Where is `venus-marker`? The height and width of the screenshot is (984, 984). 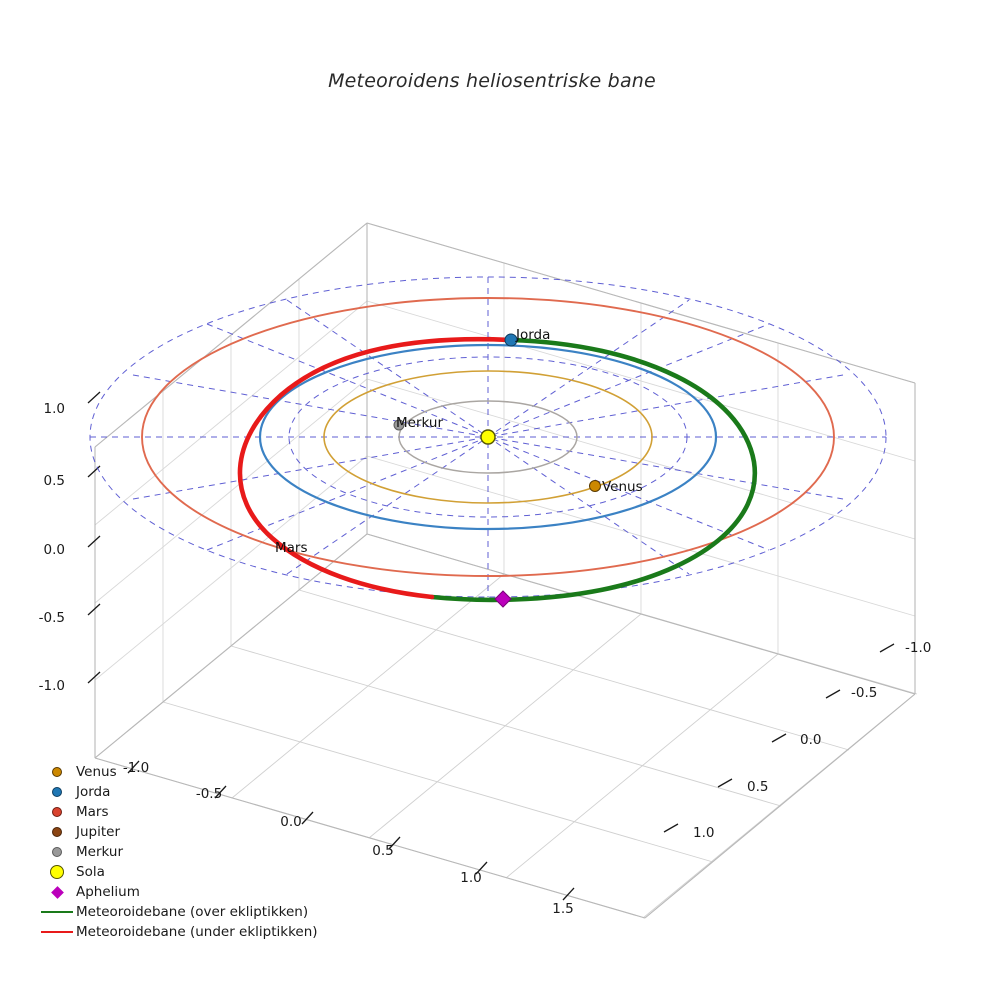
venus-marker is located at coordinates (595, 486).